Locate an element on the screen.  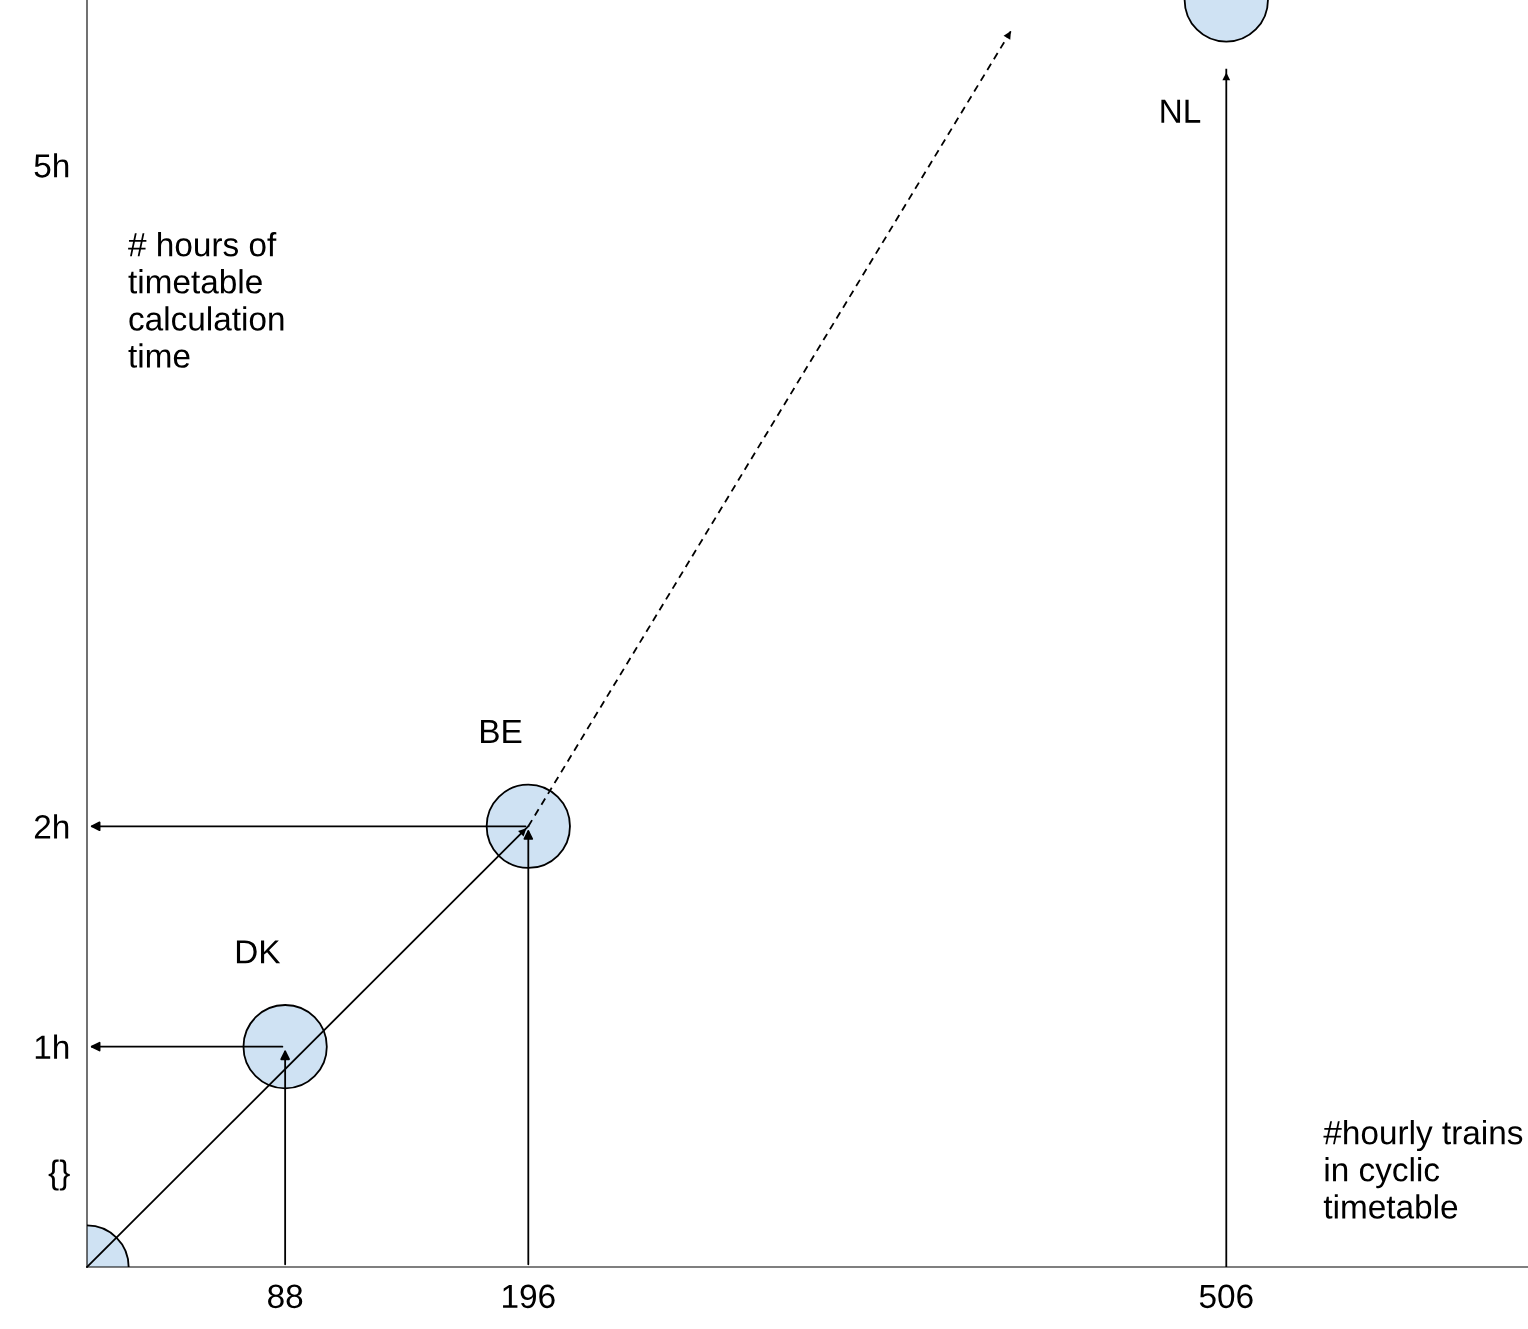
x-tick-label: 196 is located at coordinates (529, 1296).